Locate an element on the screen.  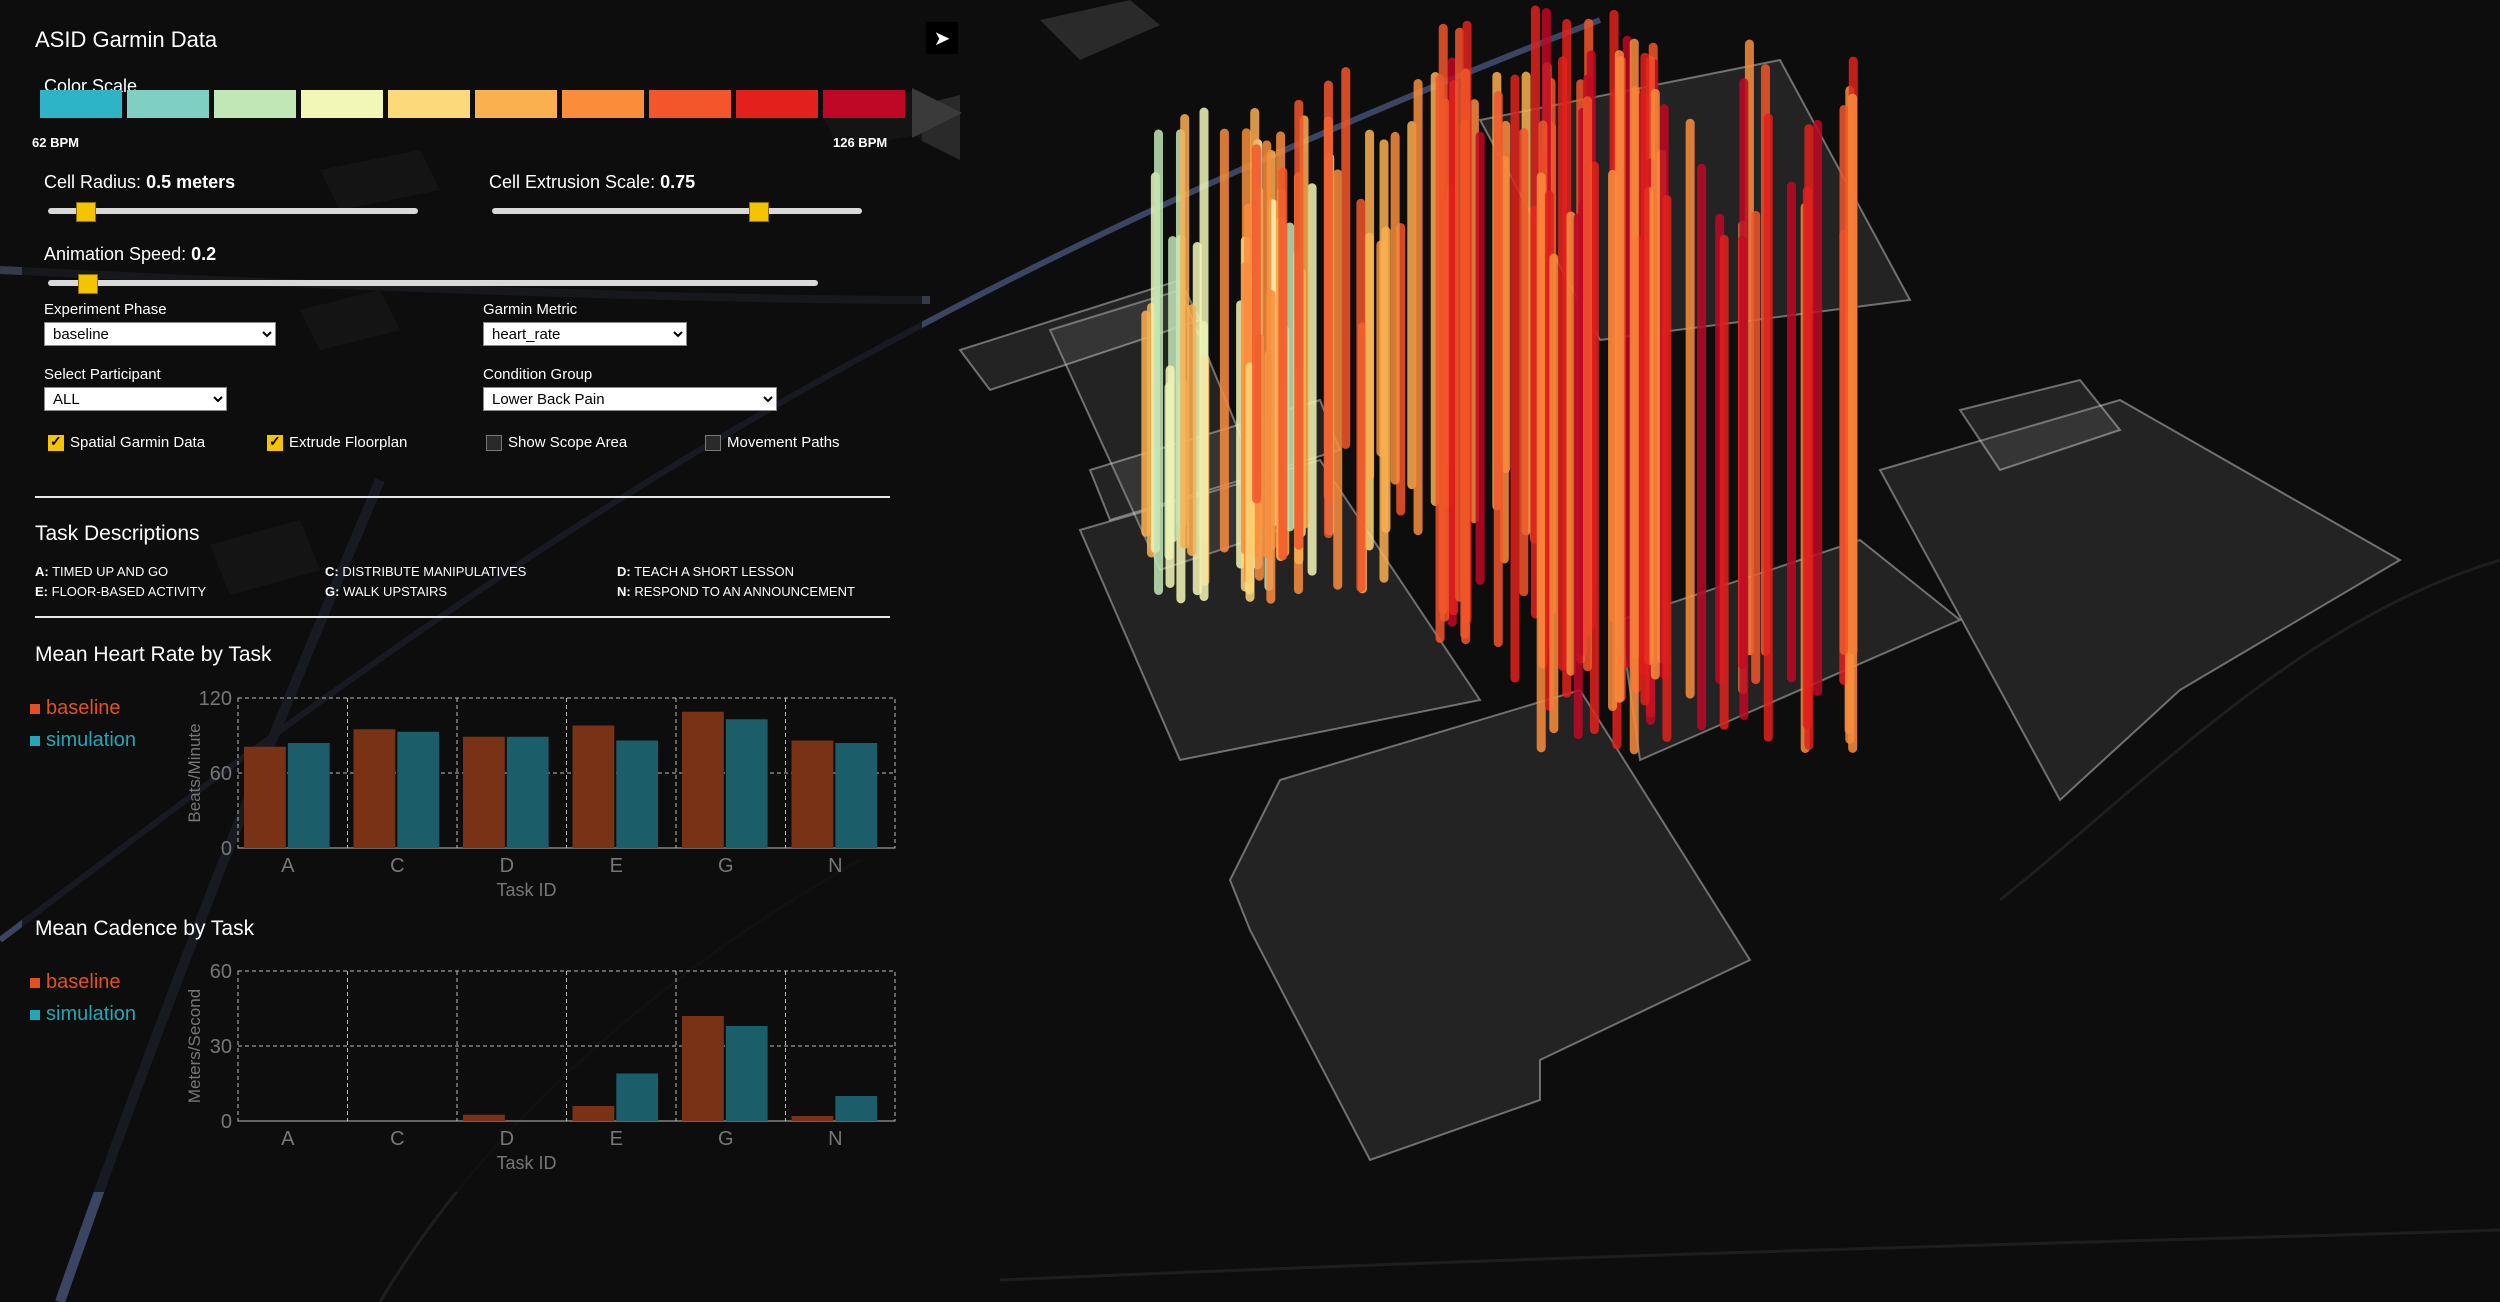
task-descriptions-heading: Task Descriptions is located at coordinates (117, 533).